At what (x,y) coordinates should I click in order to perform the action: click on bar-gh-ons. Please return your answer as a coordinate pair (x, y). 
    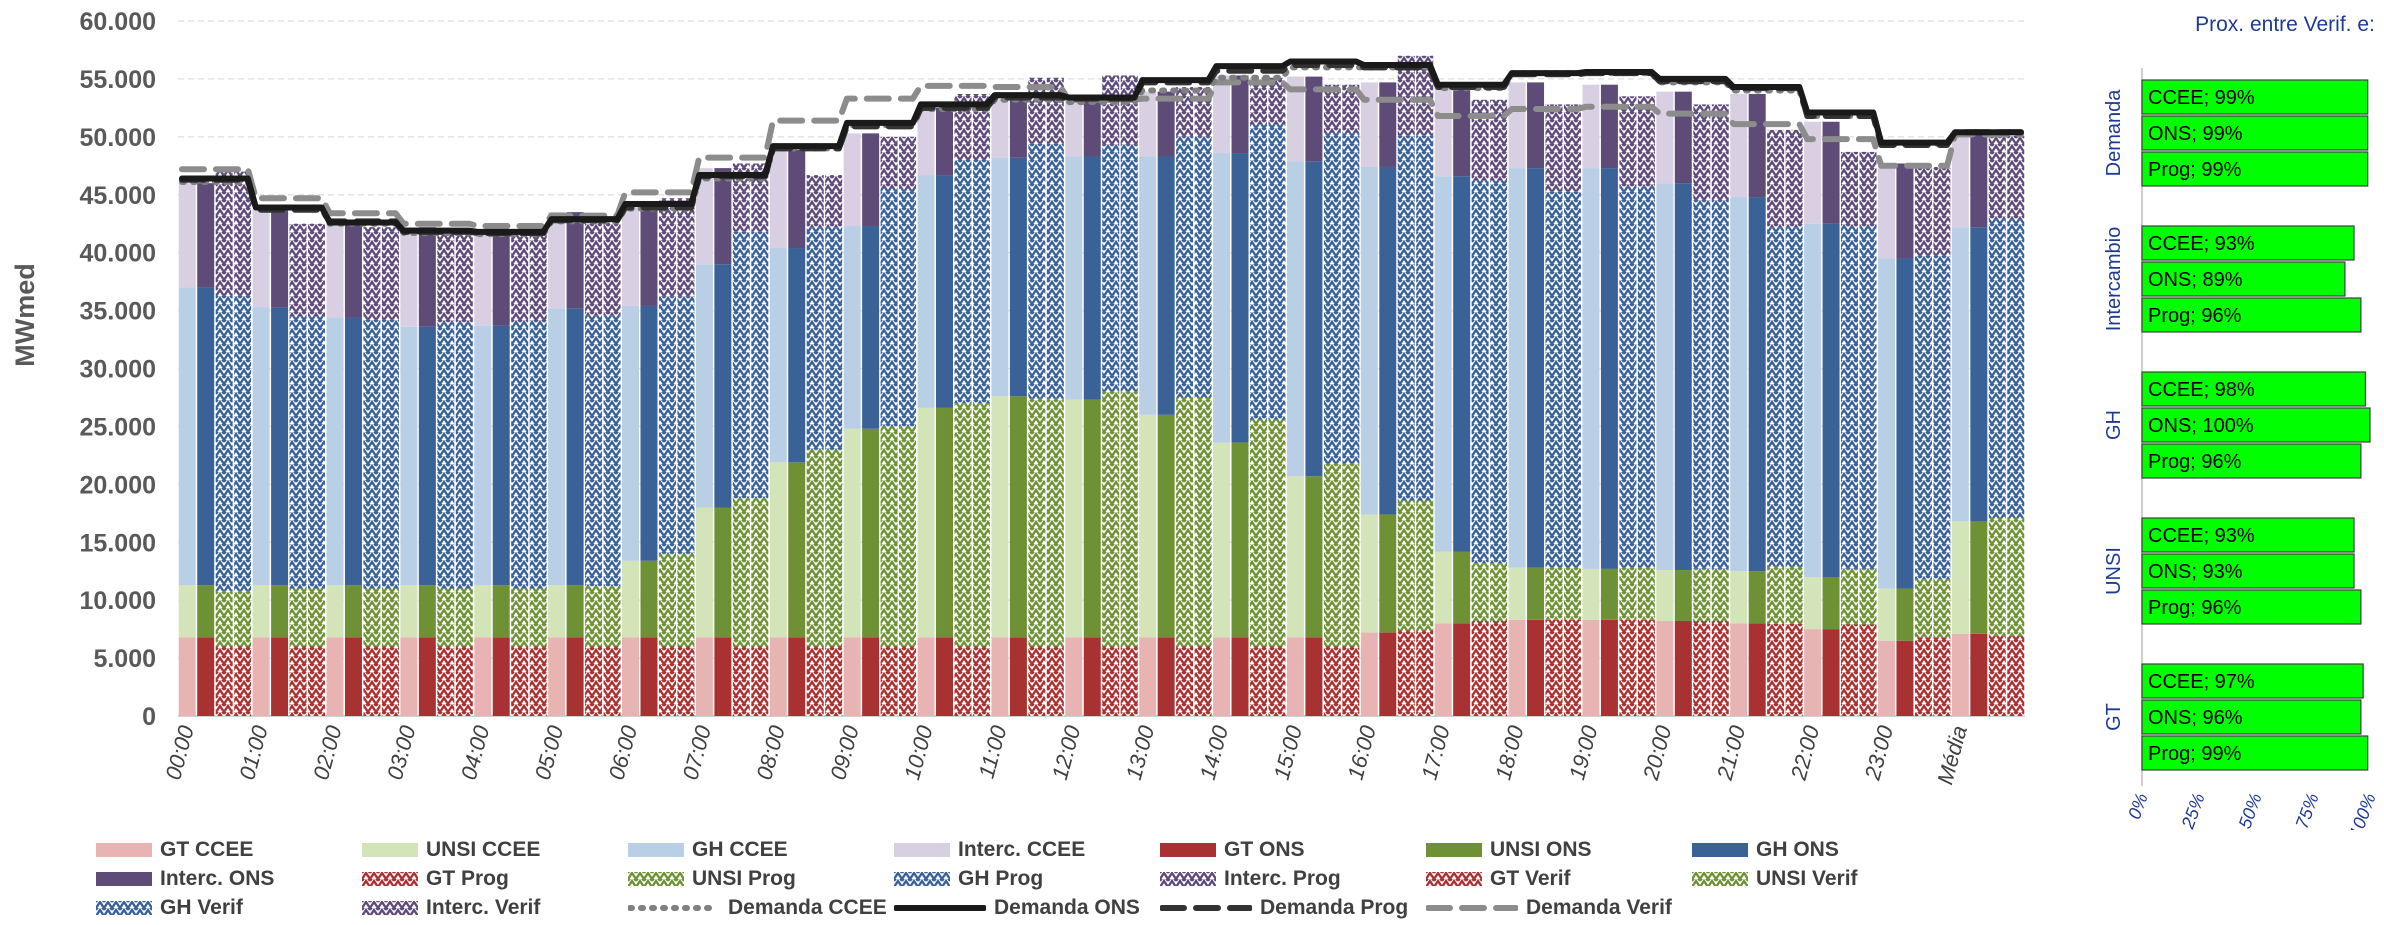
    Looking at the image, I should click on (1979, 374).